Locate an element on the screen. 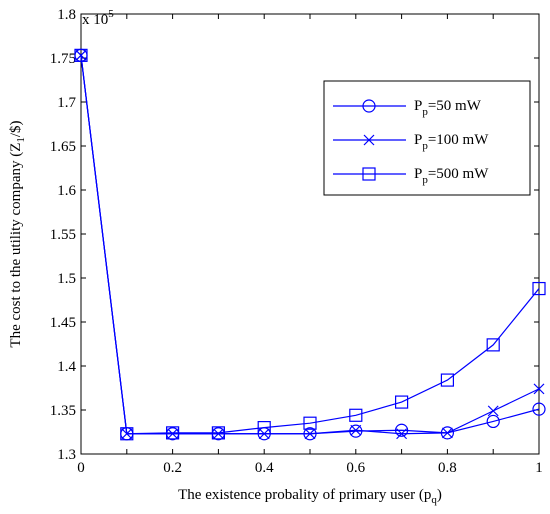  y-tick-label: 1.7 is located at coordinates (66, 103).